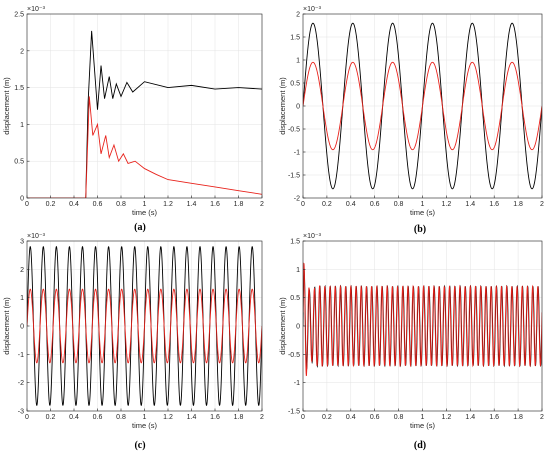 This screenshot has width=550, height=461. Describe the element at coordinates (22, 242) in the screenshot. I see `y-tick-label: 3` at that location.